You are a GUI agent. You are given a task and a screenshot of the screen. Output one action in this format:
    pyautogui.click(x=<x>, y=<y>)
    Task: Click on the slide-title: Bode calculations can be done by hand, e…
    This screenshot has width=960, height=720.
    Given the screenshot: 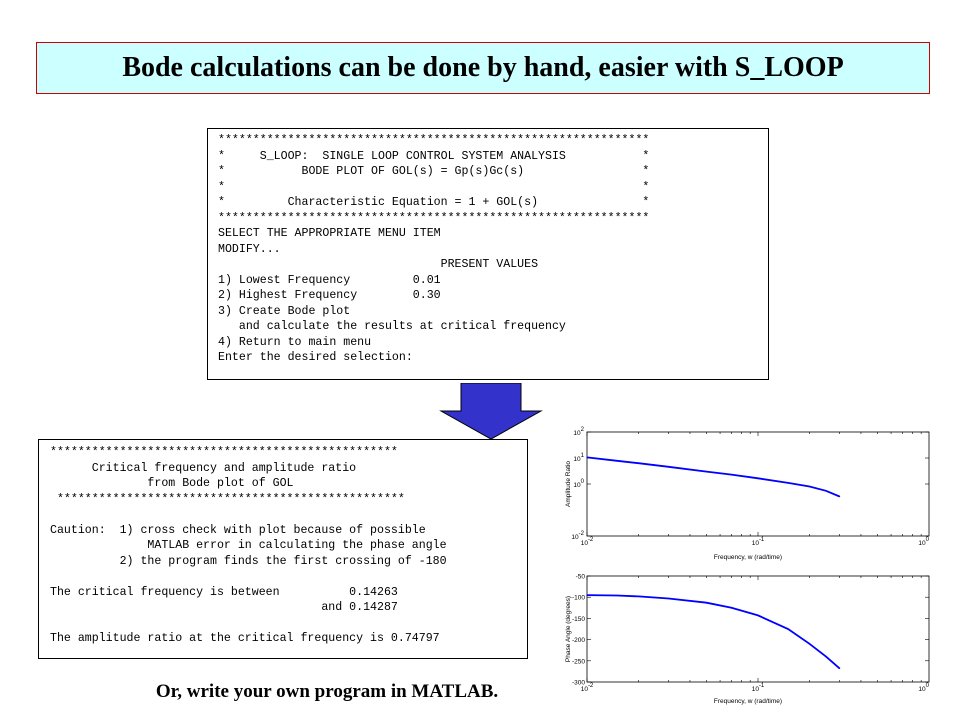 What is the action you would take?
    pyautogui.click(x=483, y=67)
    